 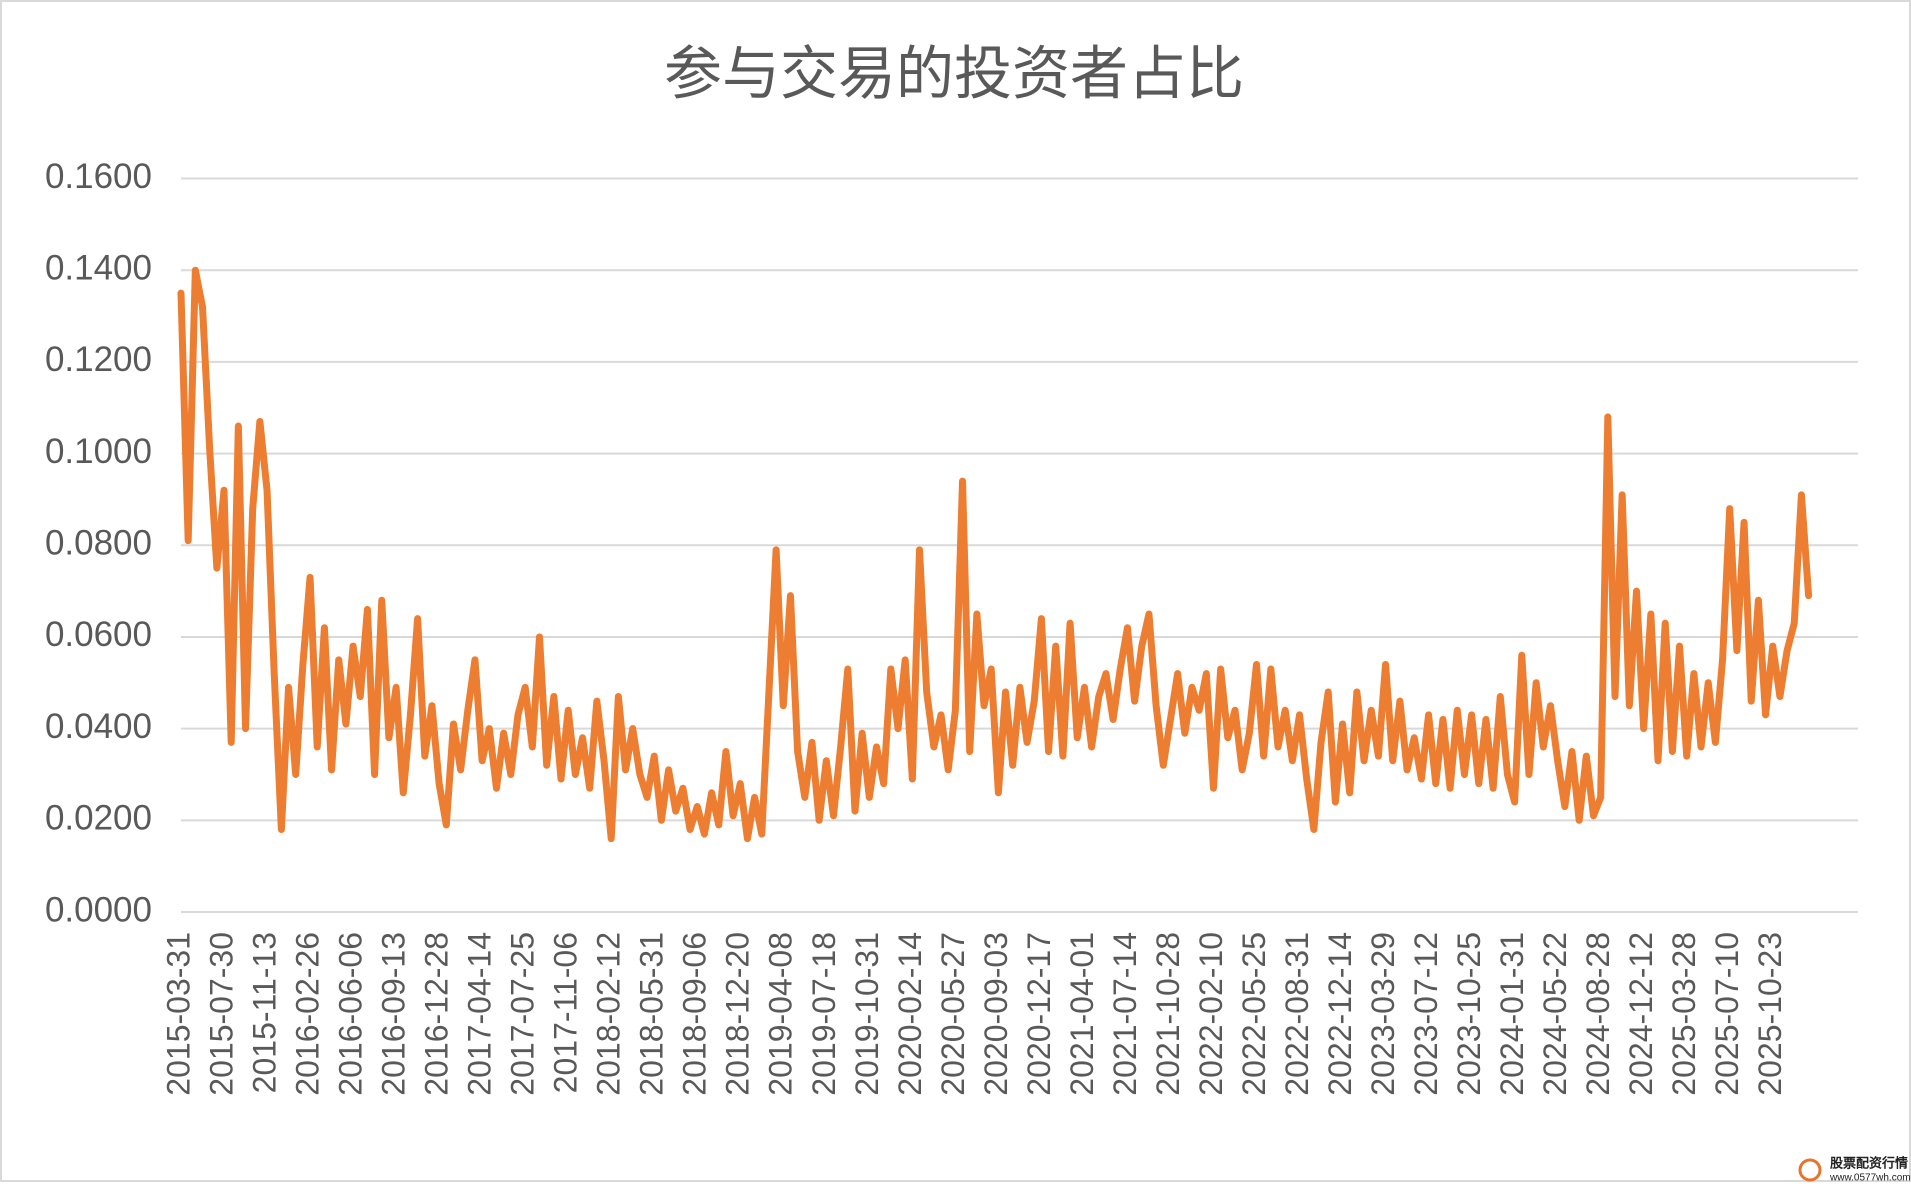 What do you see at coordinates (1598, 1014) in the screenshot?
I see `x-tick-label: 2024-08-28` at bounding box center [1598, 1014].